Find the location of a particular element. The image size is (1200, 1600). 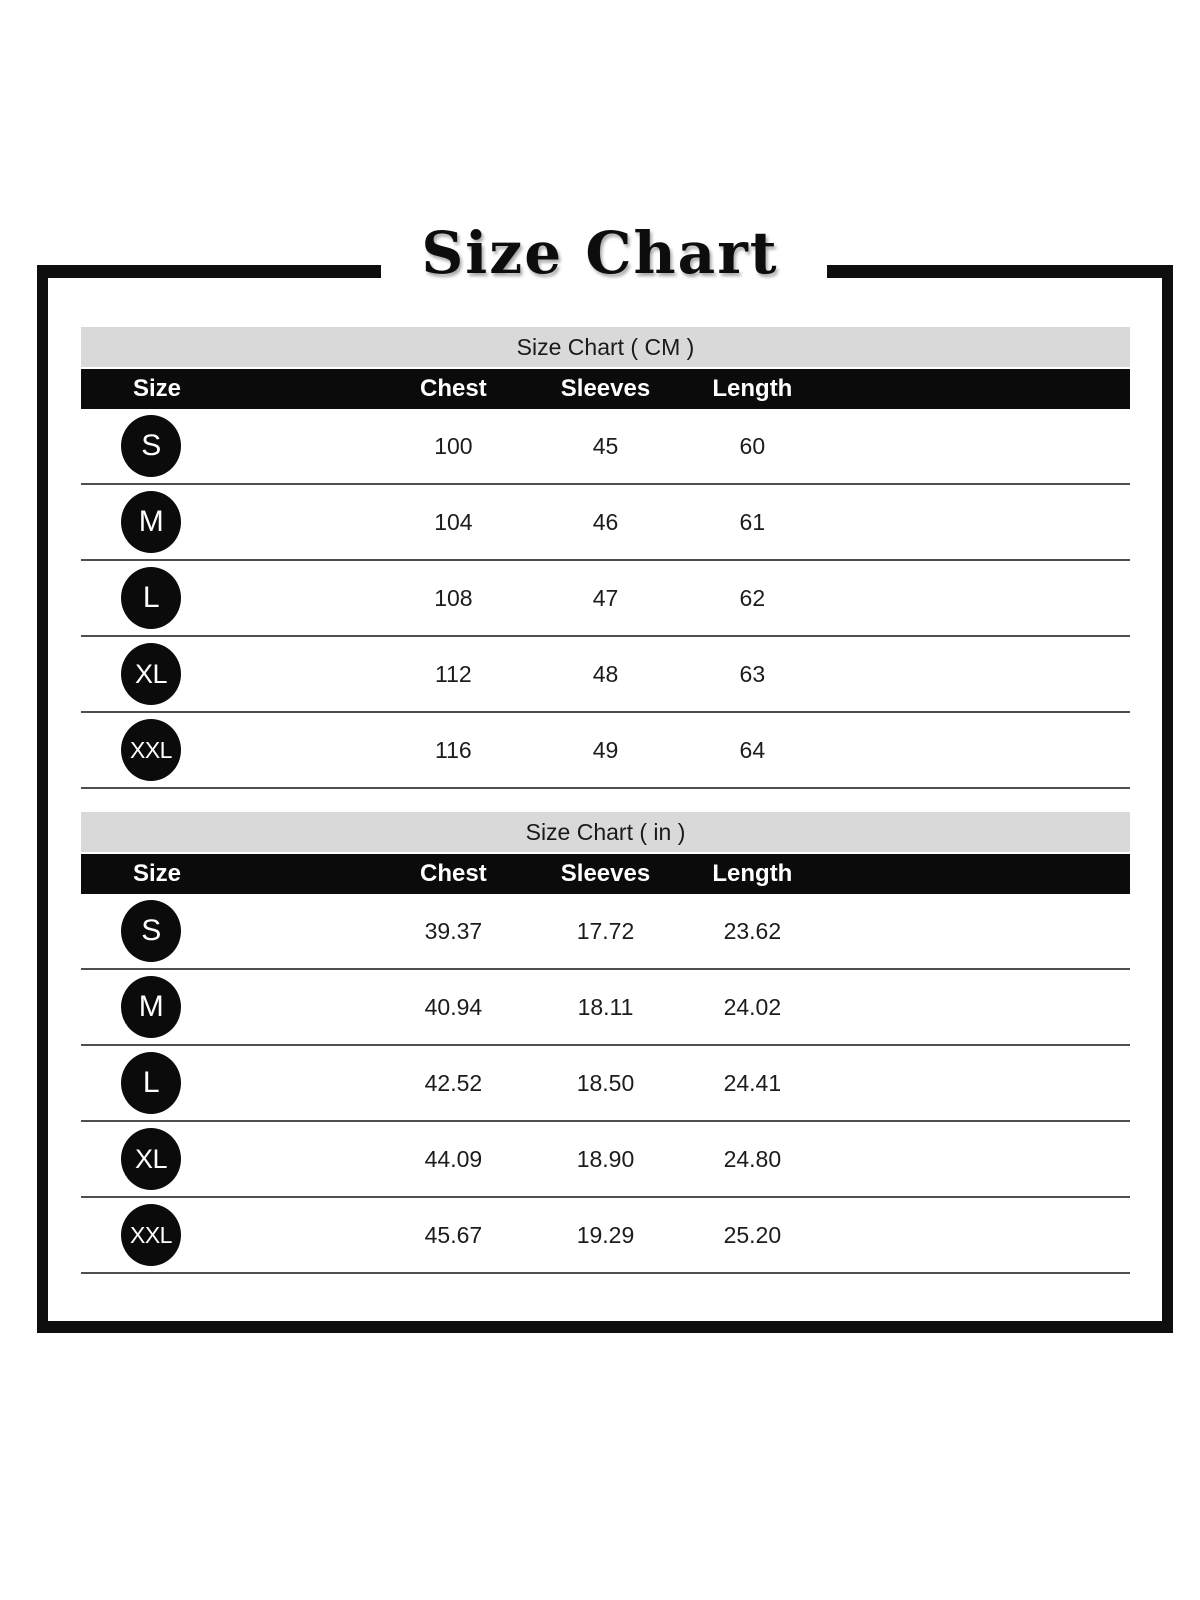

cell-length: 62 is located at coordinates (752, 597).